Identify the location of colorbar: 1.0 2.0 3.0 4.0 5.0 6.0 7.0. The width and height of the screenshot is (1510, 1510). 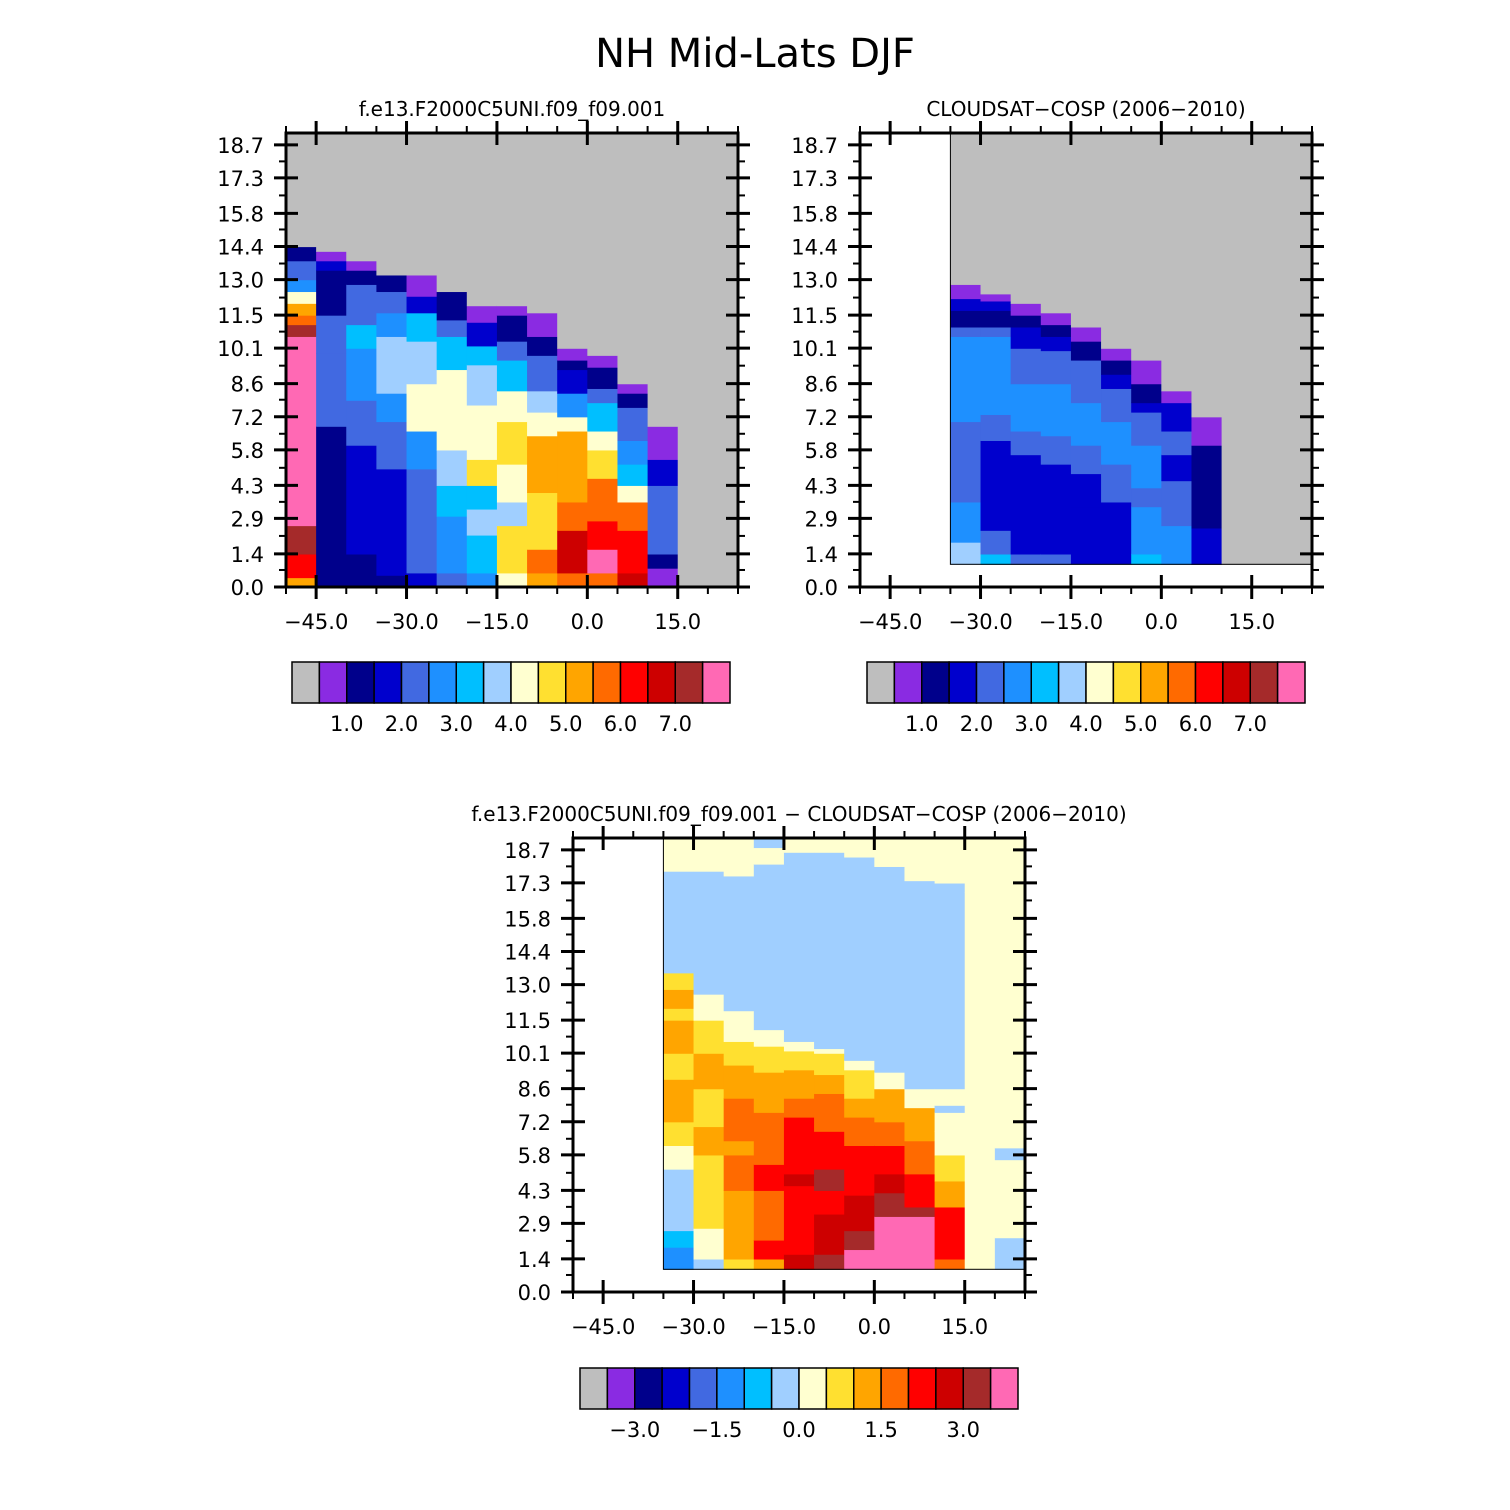
(511, 698).